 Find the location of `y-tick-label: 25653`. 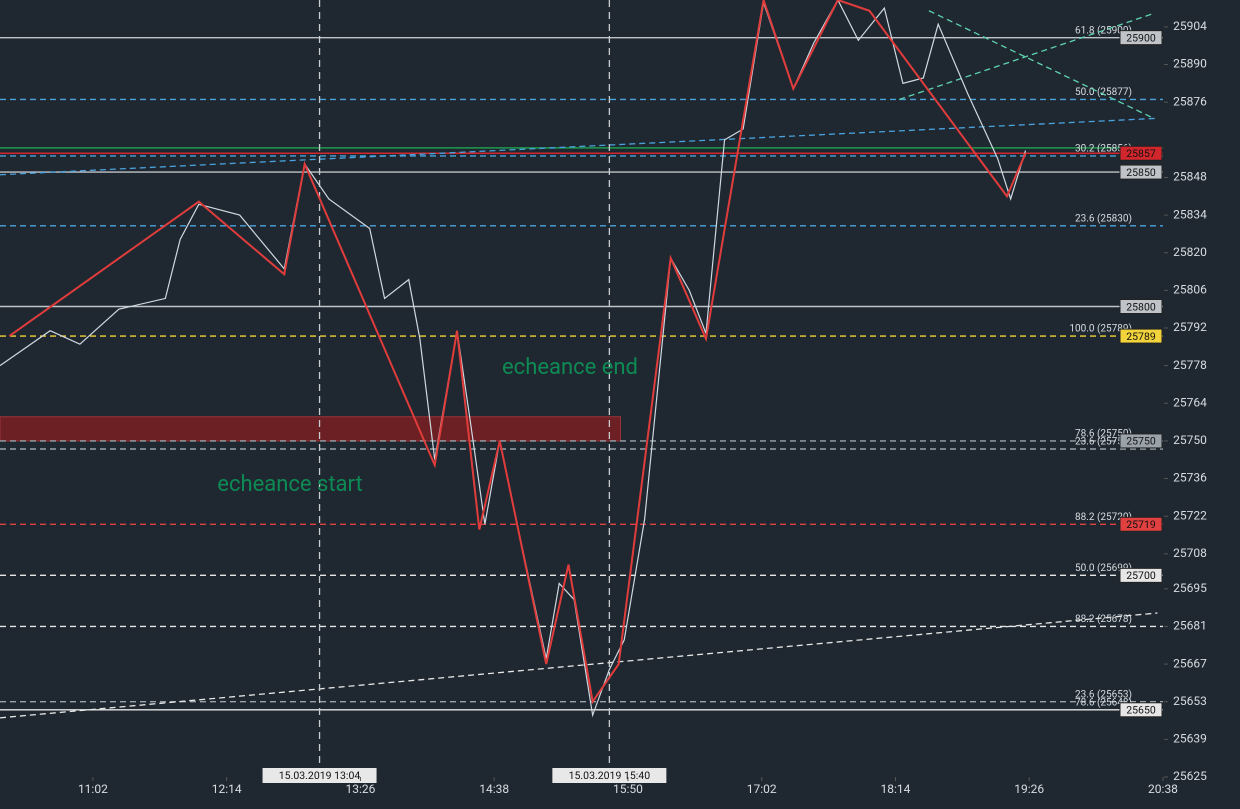

y-tick-label: 25653 is located at coordinates (1190, 701).